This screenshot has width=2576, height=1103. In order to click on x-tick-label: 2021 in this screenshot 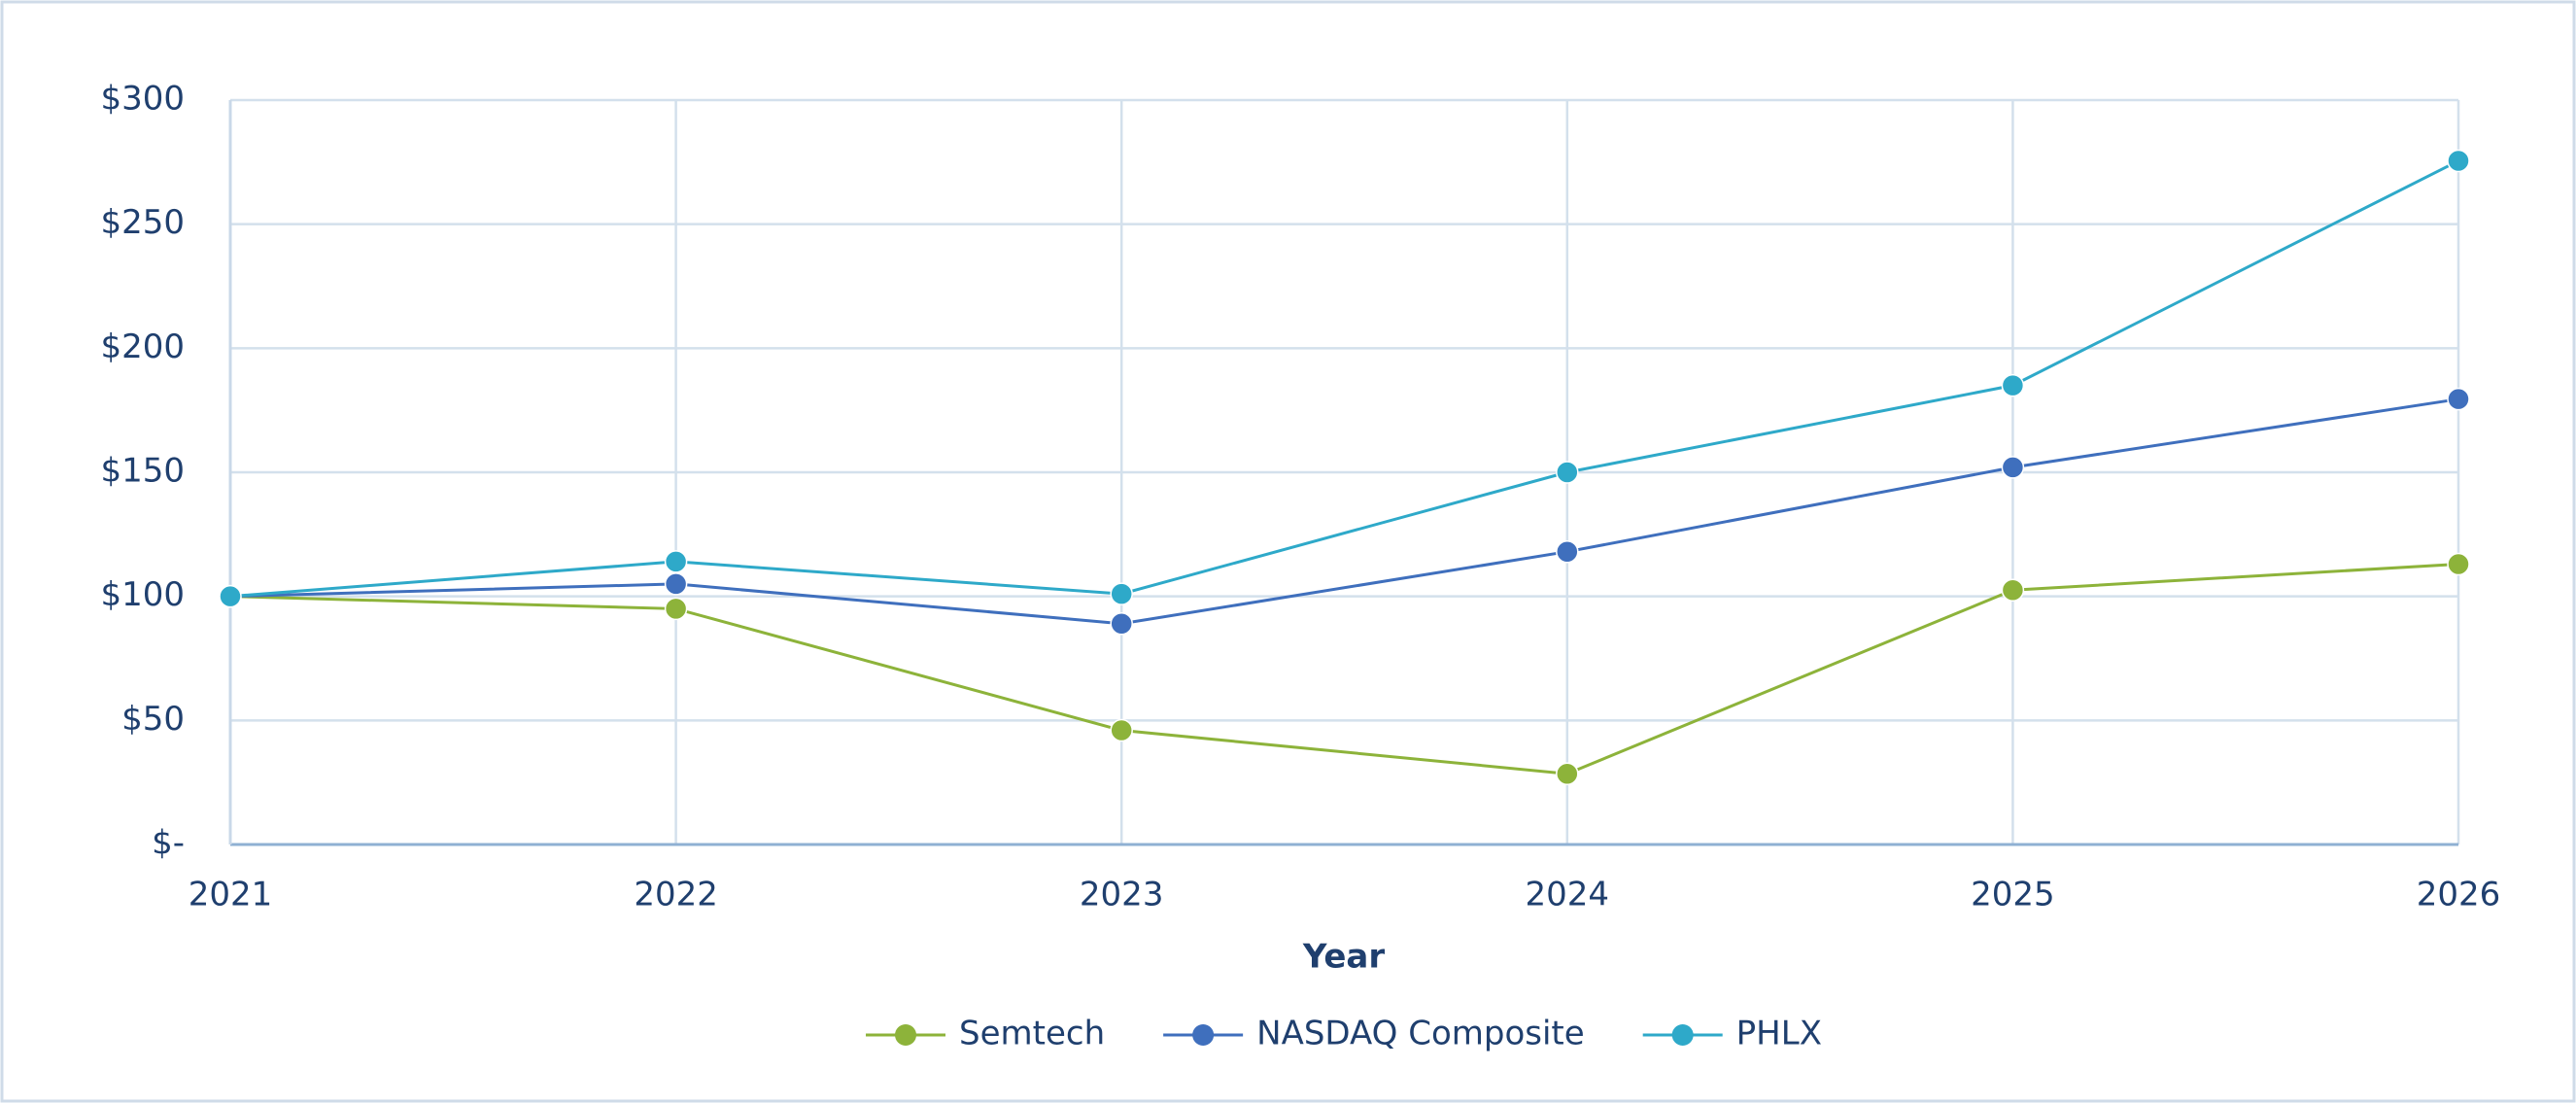, I will do `click(231, 895)`.